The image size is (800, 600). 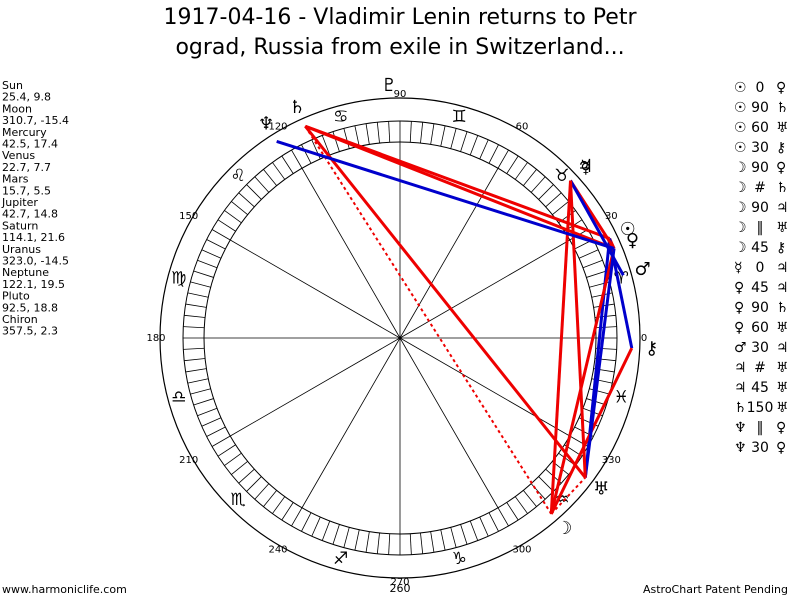 What do you see at coordinates (26, 167) in the screenshot?
I see `planet-position: 22.7, 7.7` at bounding box center [26, 167].